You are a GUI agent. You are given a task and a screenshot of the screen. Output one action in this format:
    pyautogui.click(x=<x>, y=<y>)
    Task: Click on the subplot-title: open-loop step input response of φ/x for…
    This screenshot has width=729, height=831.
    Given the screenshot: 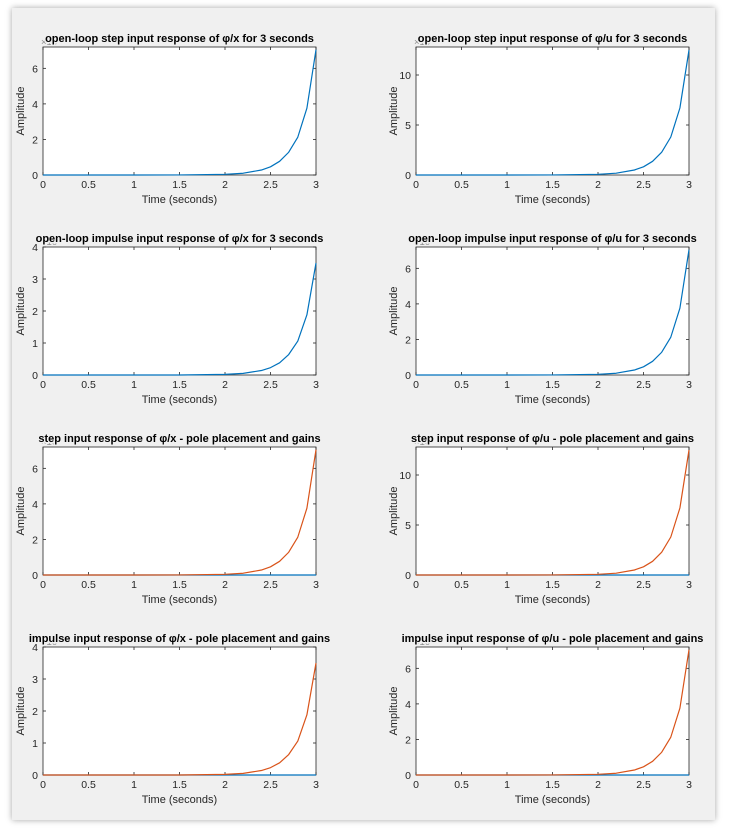 What is the action you would take?
    pyautogui.click(x=179, y=39)
    